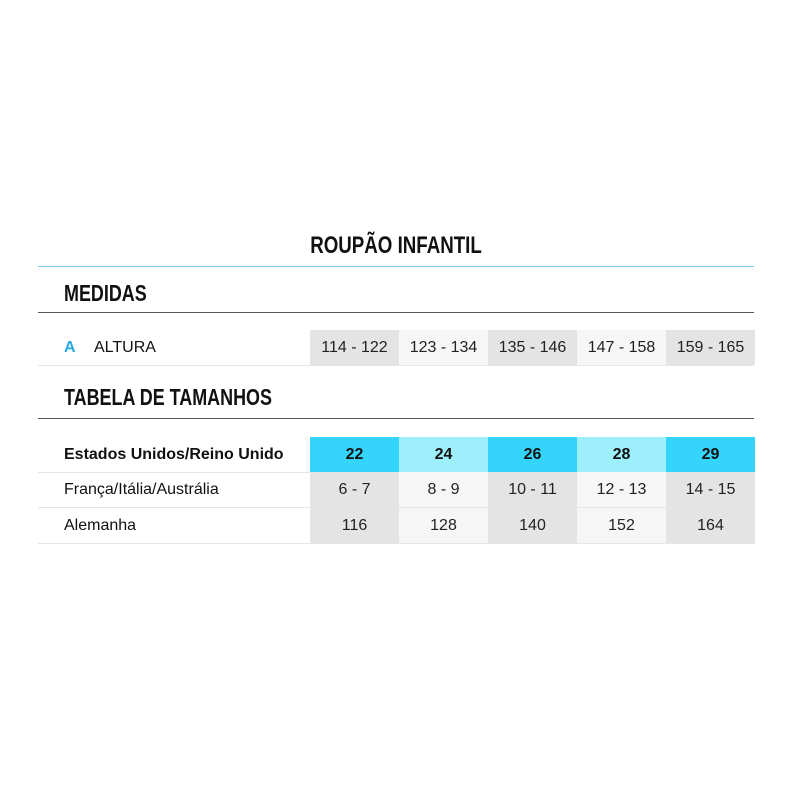 This screenshot has height=792, width=792. What do you see at coordinates (621, 525) in the screenshot?
I see `table-cell: 152` at bounding box center [621, 525].